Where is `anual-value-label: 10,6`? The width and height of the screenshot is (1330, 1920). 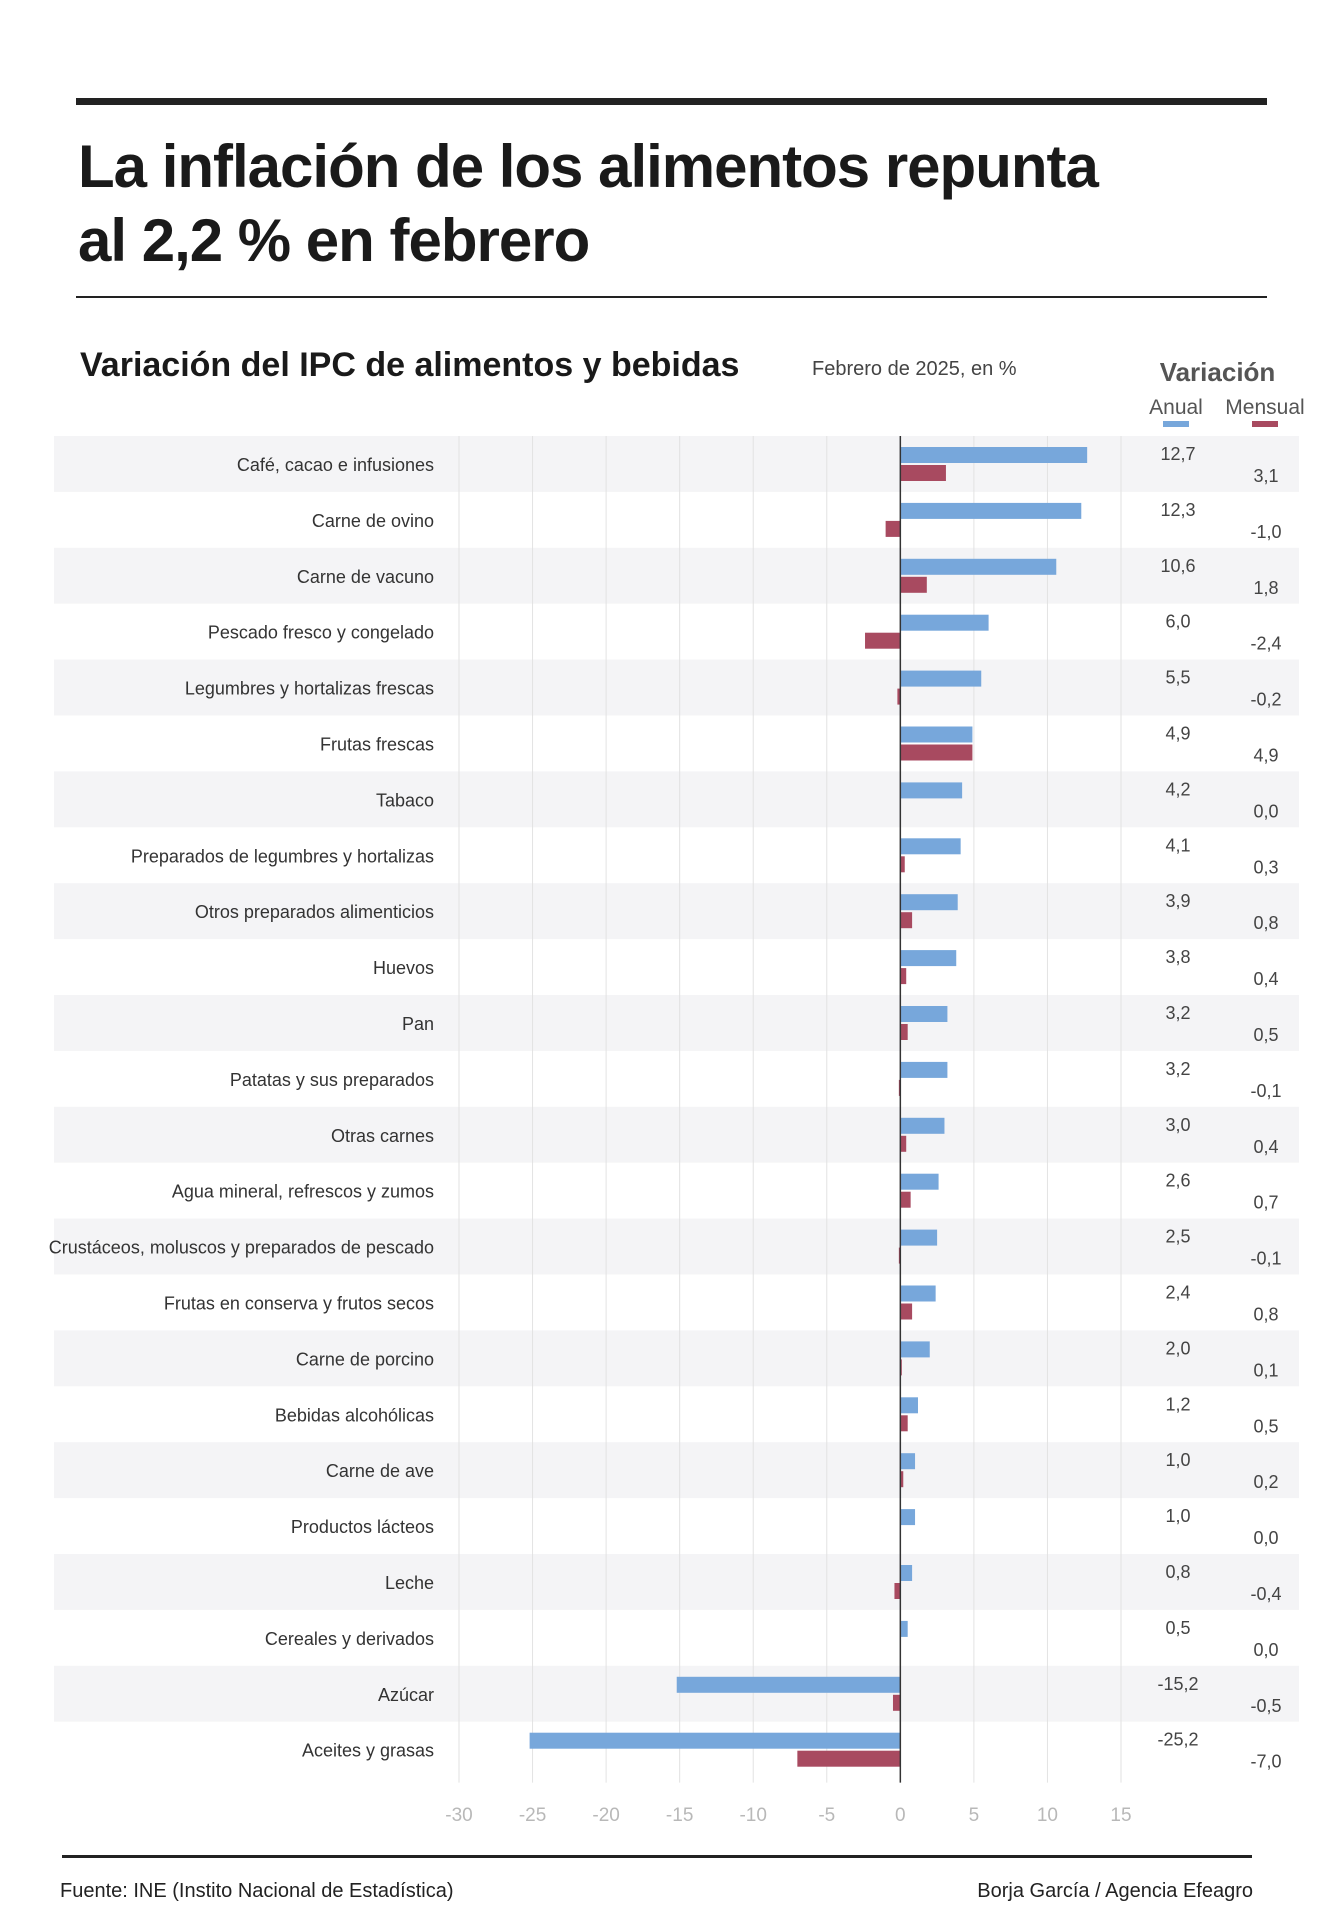
anual-value-label: 10,6 is located at coordinates (1177, 566).